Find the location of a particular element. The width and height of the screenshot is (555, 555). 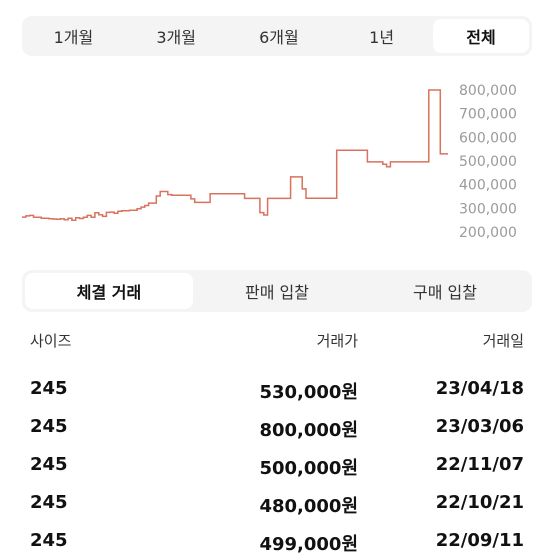

y-tick-label: 600,000 is located at coordinates (488, 138).